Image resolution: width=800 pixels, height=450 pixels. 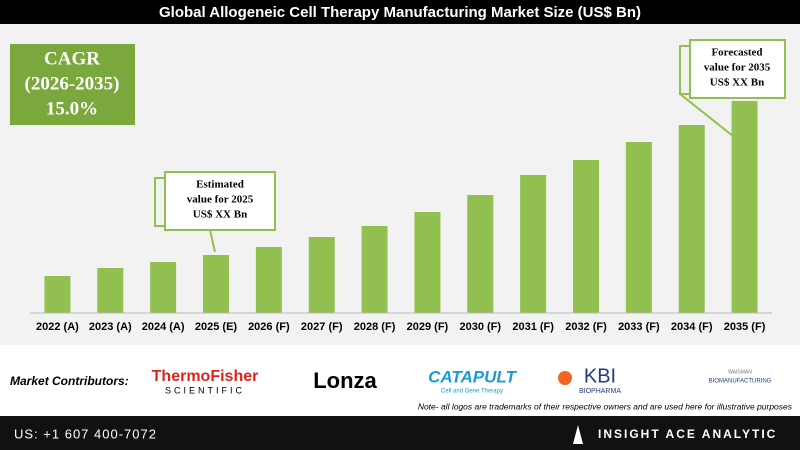 I want to click on logo: KBI, so click(x=600, y=376).